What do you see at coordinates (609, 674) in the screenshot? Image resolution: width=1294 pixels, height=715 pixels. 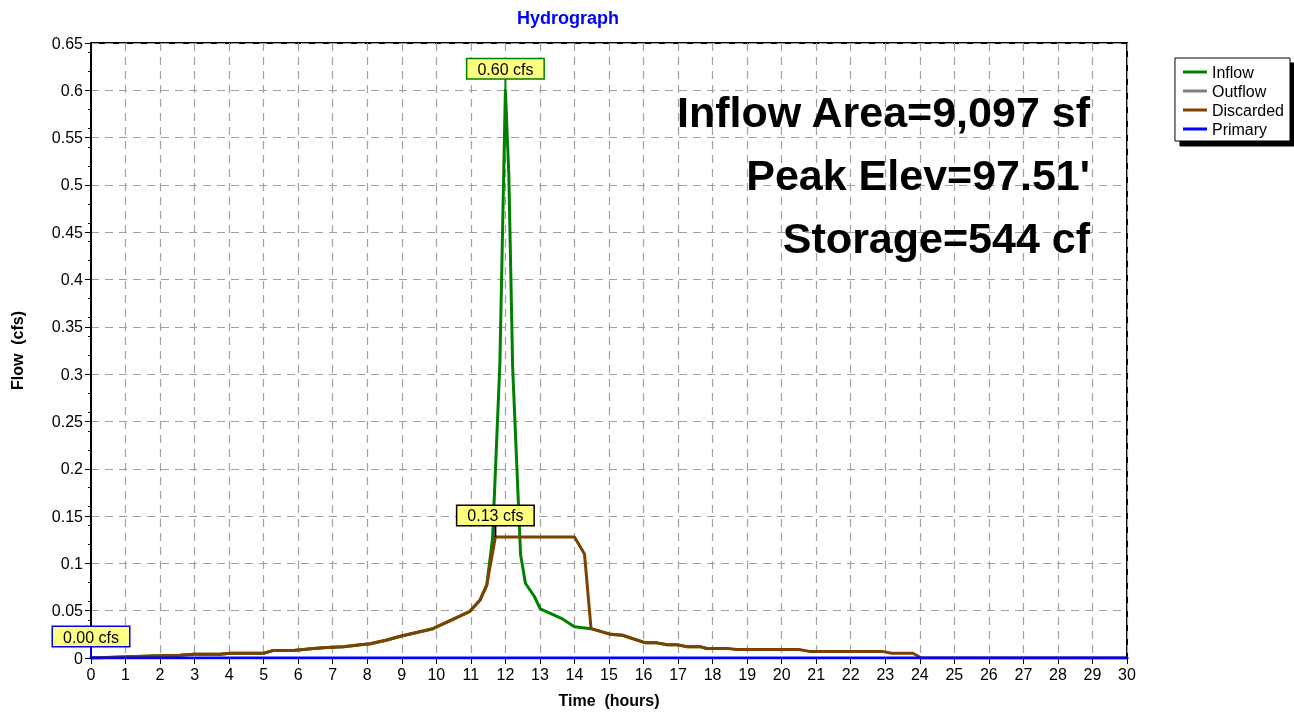 I see `x-tick-label: 15` at bounding box center [609, 674].